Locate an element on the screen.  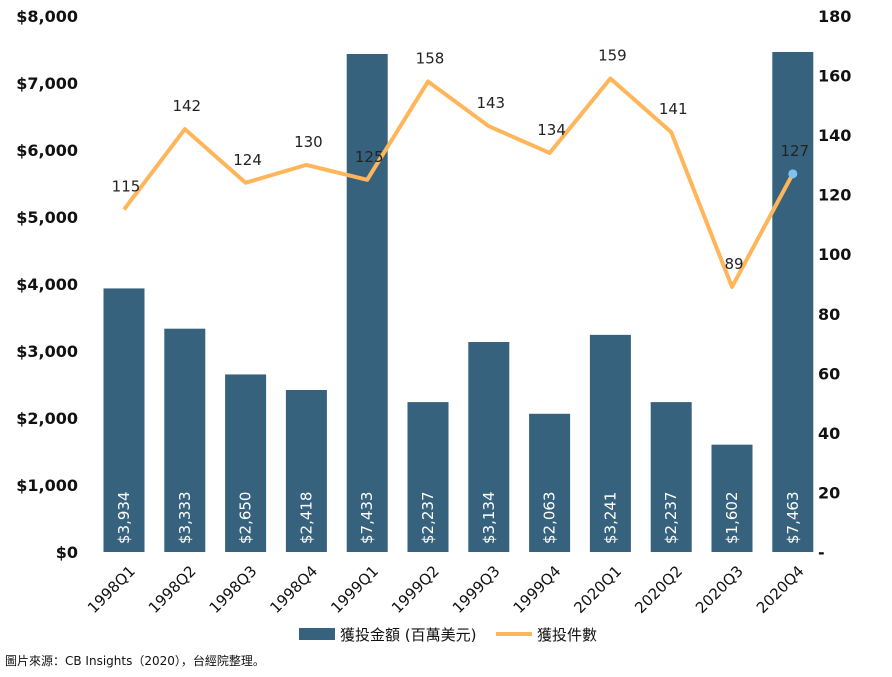
legend-label-bar: 獲投金額 (百萬美元) is located at coordinates (408, 635).